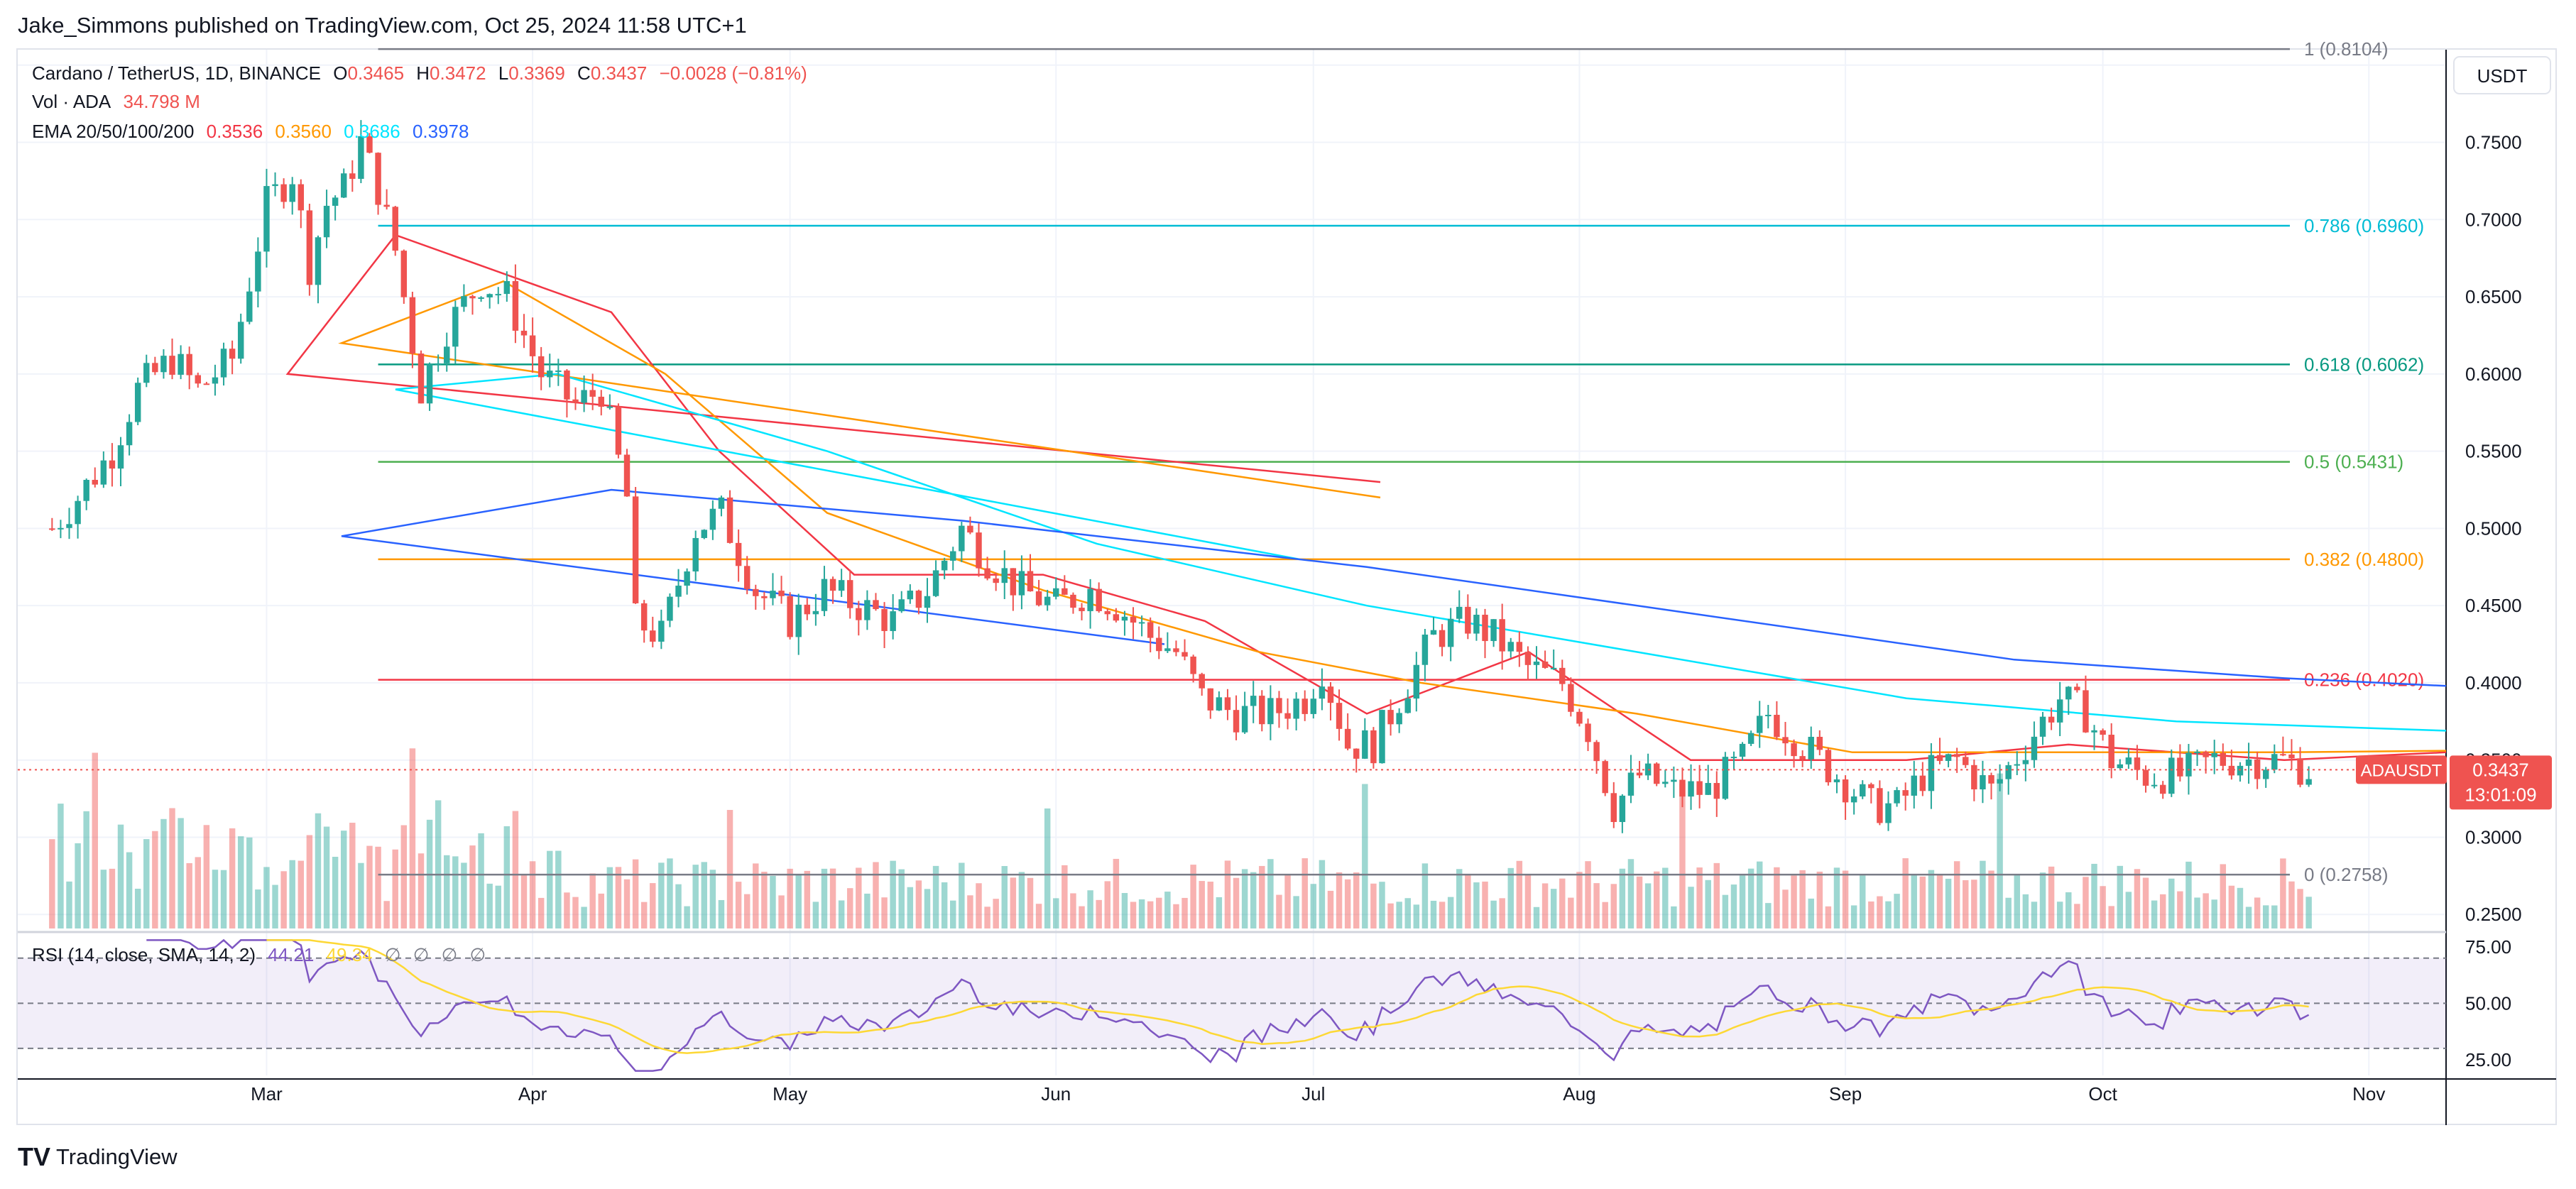 Image resolution: width=2576 pixels, height=1189 pixels. Describe the element at coordinates (117, 1156) in the screenshot. I see `tradingview-brand: TradingView` at that location.